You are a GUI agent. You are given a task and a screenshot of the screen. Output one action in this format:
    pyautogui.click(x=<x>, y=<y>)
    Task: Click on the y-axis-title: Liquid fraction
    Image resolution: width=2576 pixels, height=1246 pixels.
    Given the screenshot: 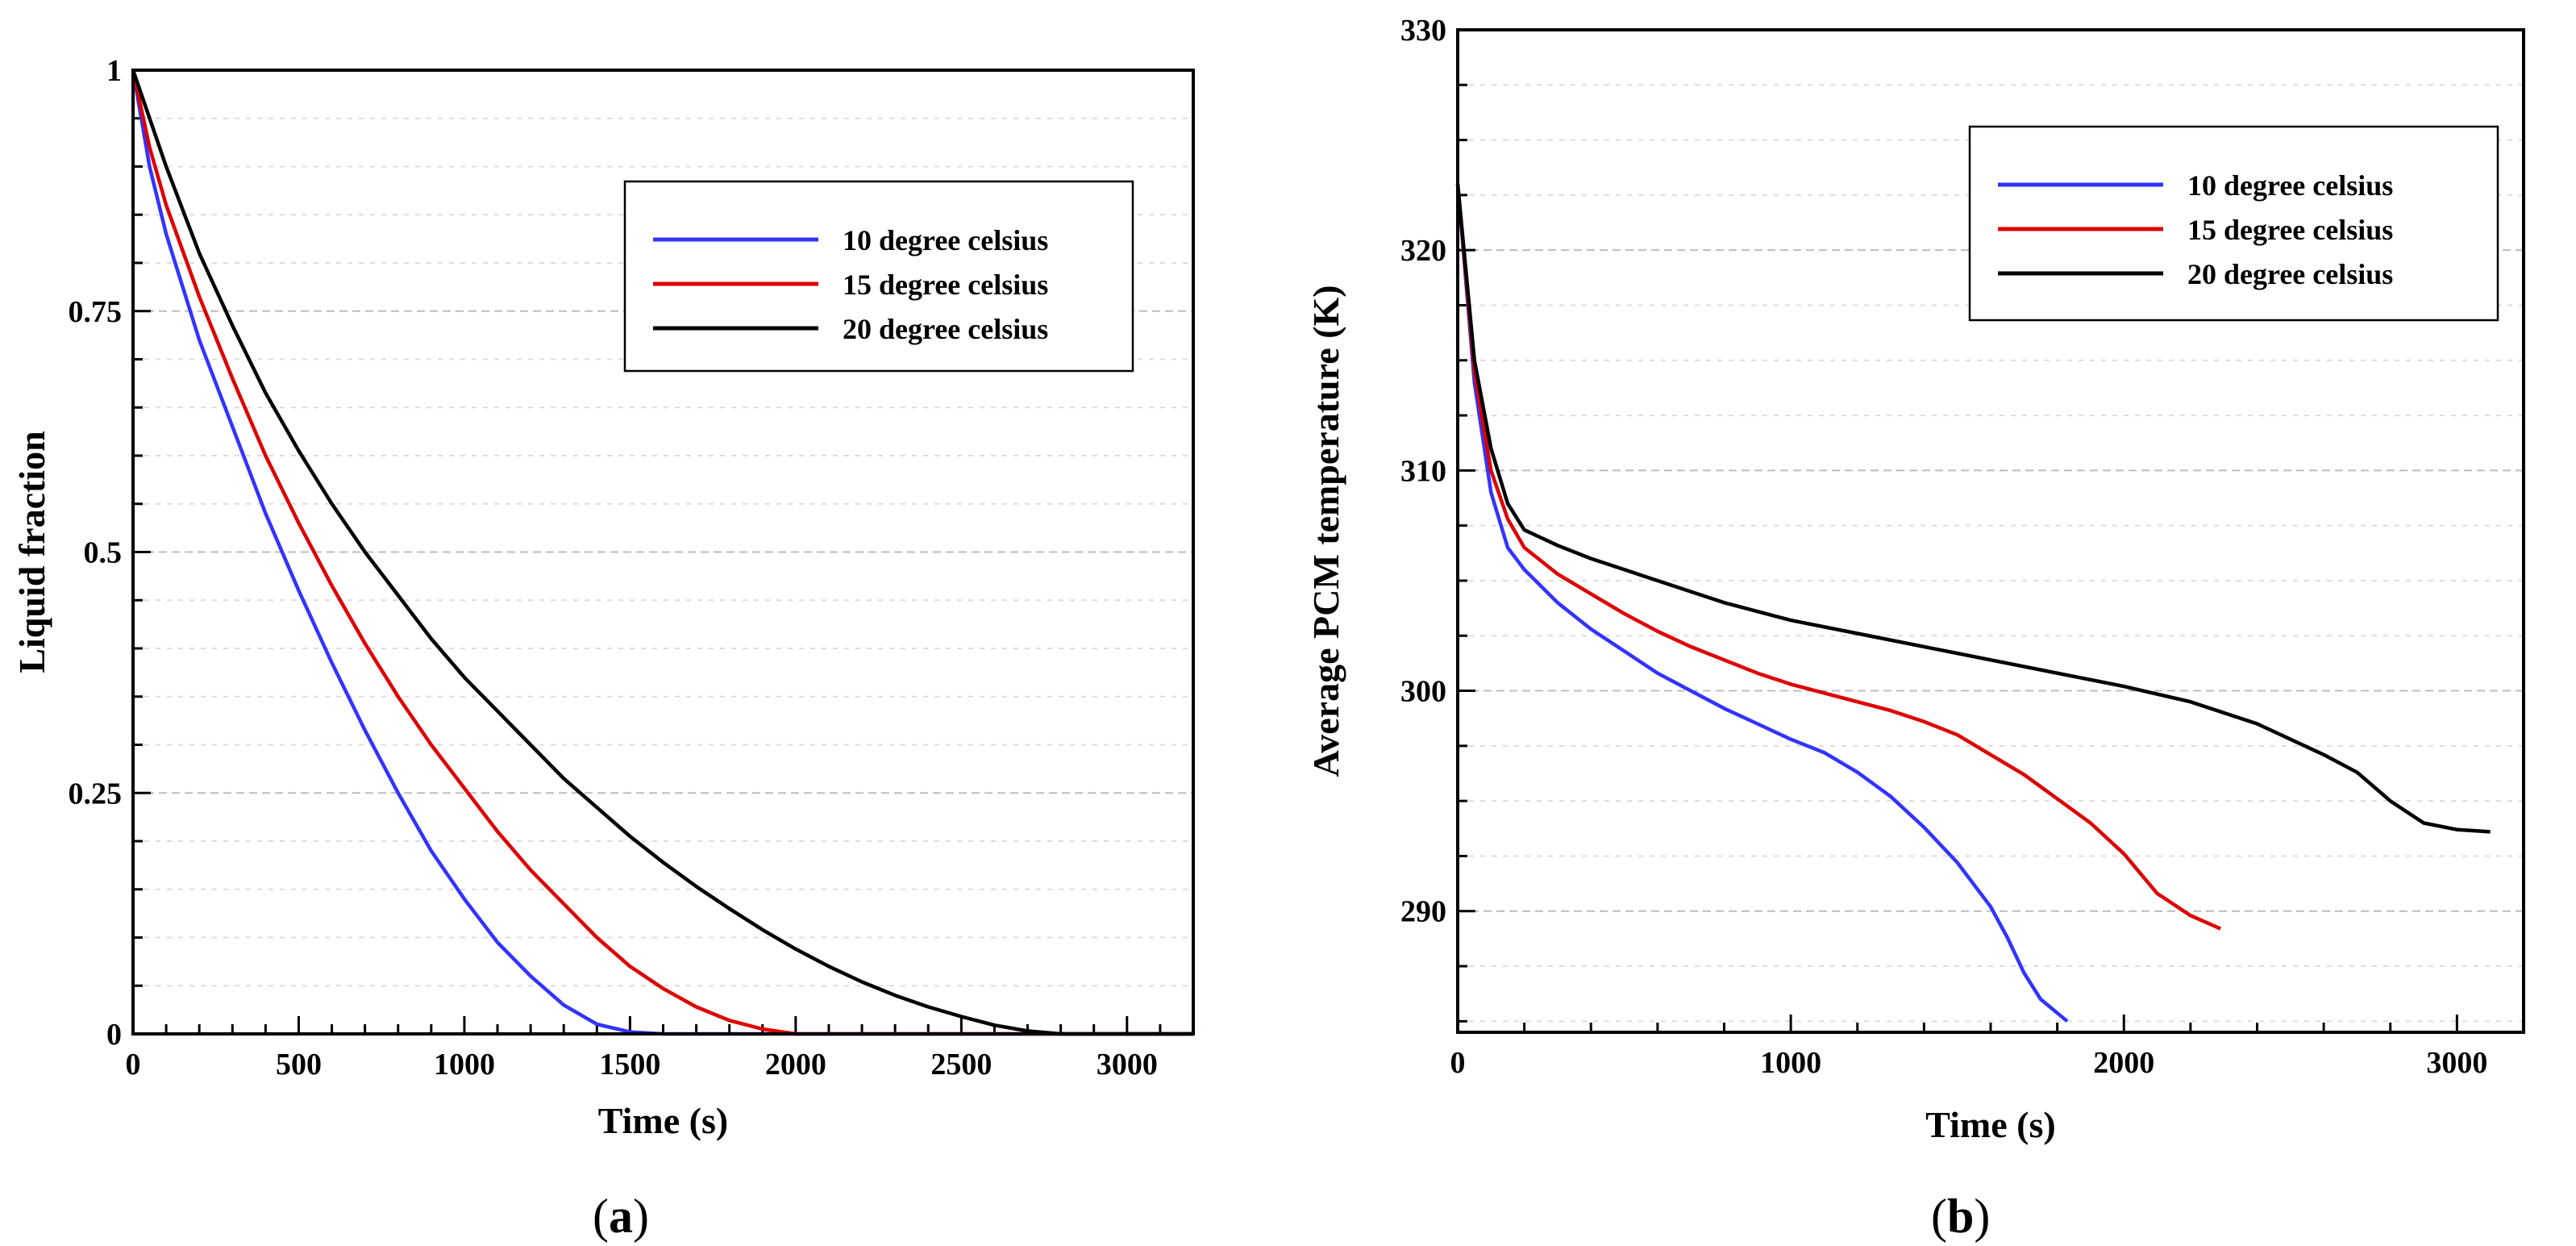 What is the action you would take?
    pyautogui.click(x=32, y=552)
    